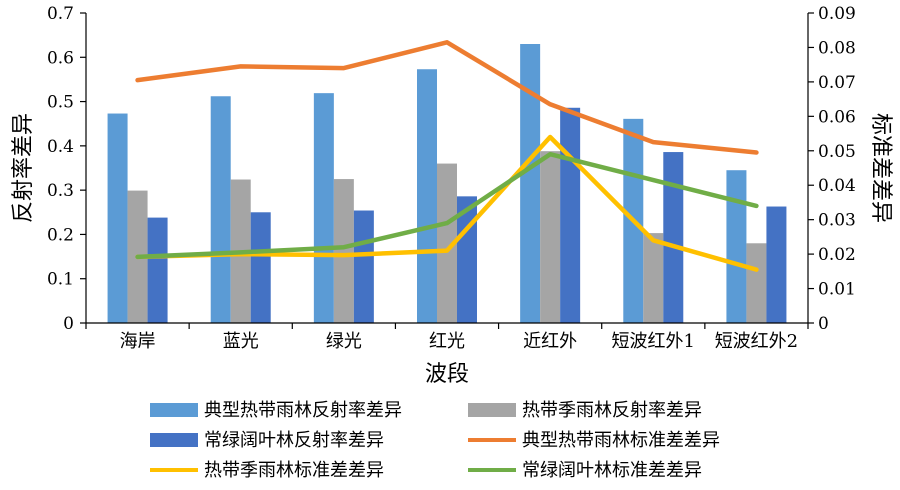 Image resolution: width=900 pixels, height=490 pixels. What do you see at coordinates (837, 290) in the screenshot?
I see `y2-tick-label: 0.01` at bounding box center [837, 290].